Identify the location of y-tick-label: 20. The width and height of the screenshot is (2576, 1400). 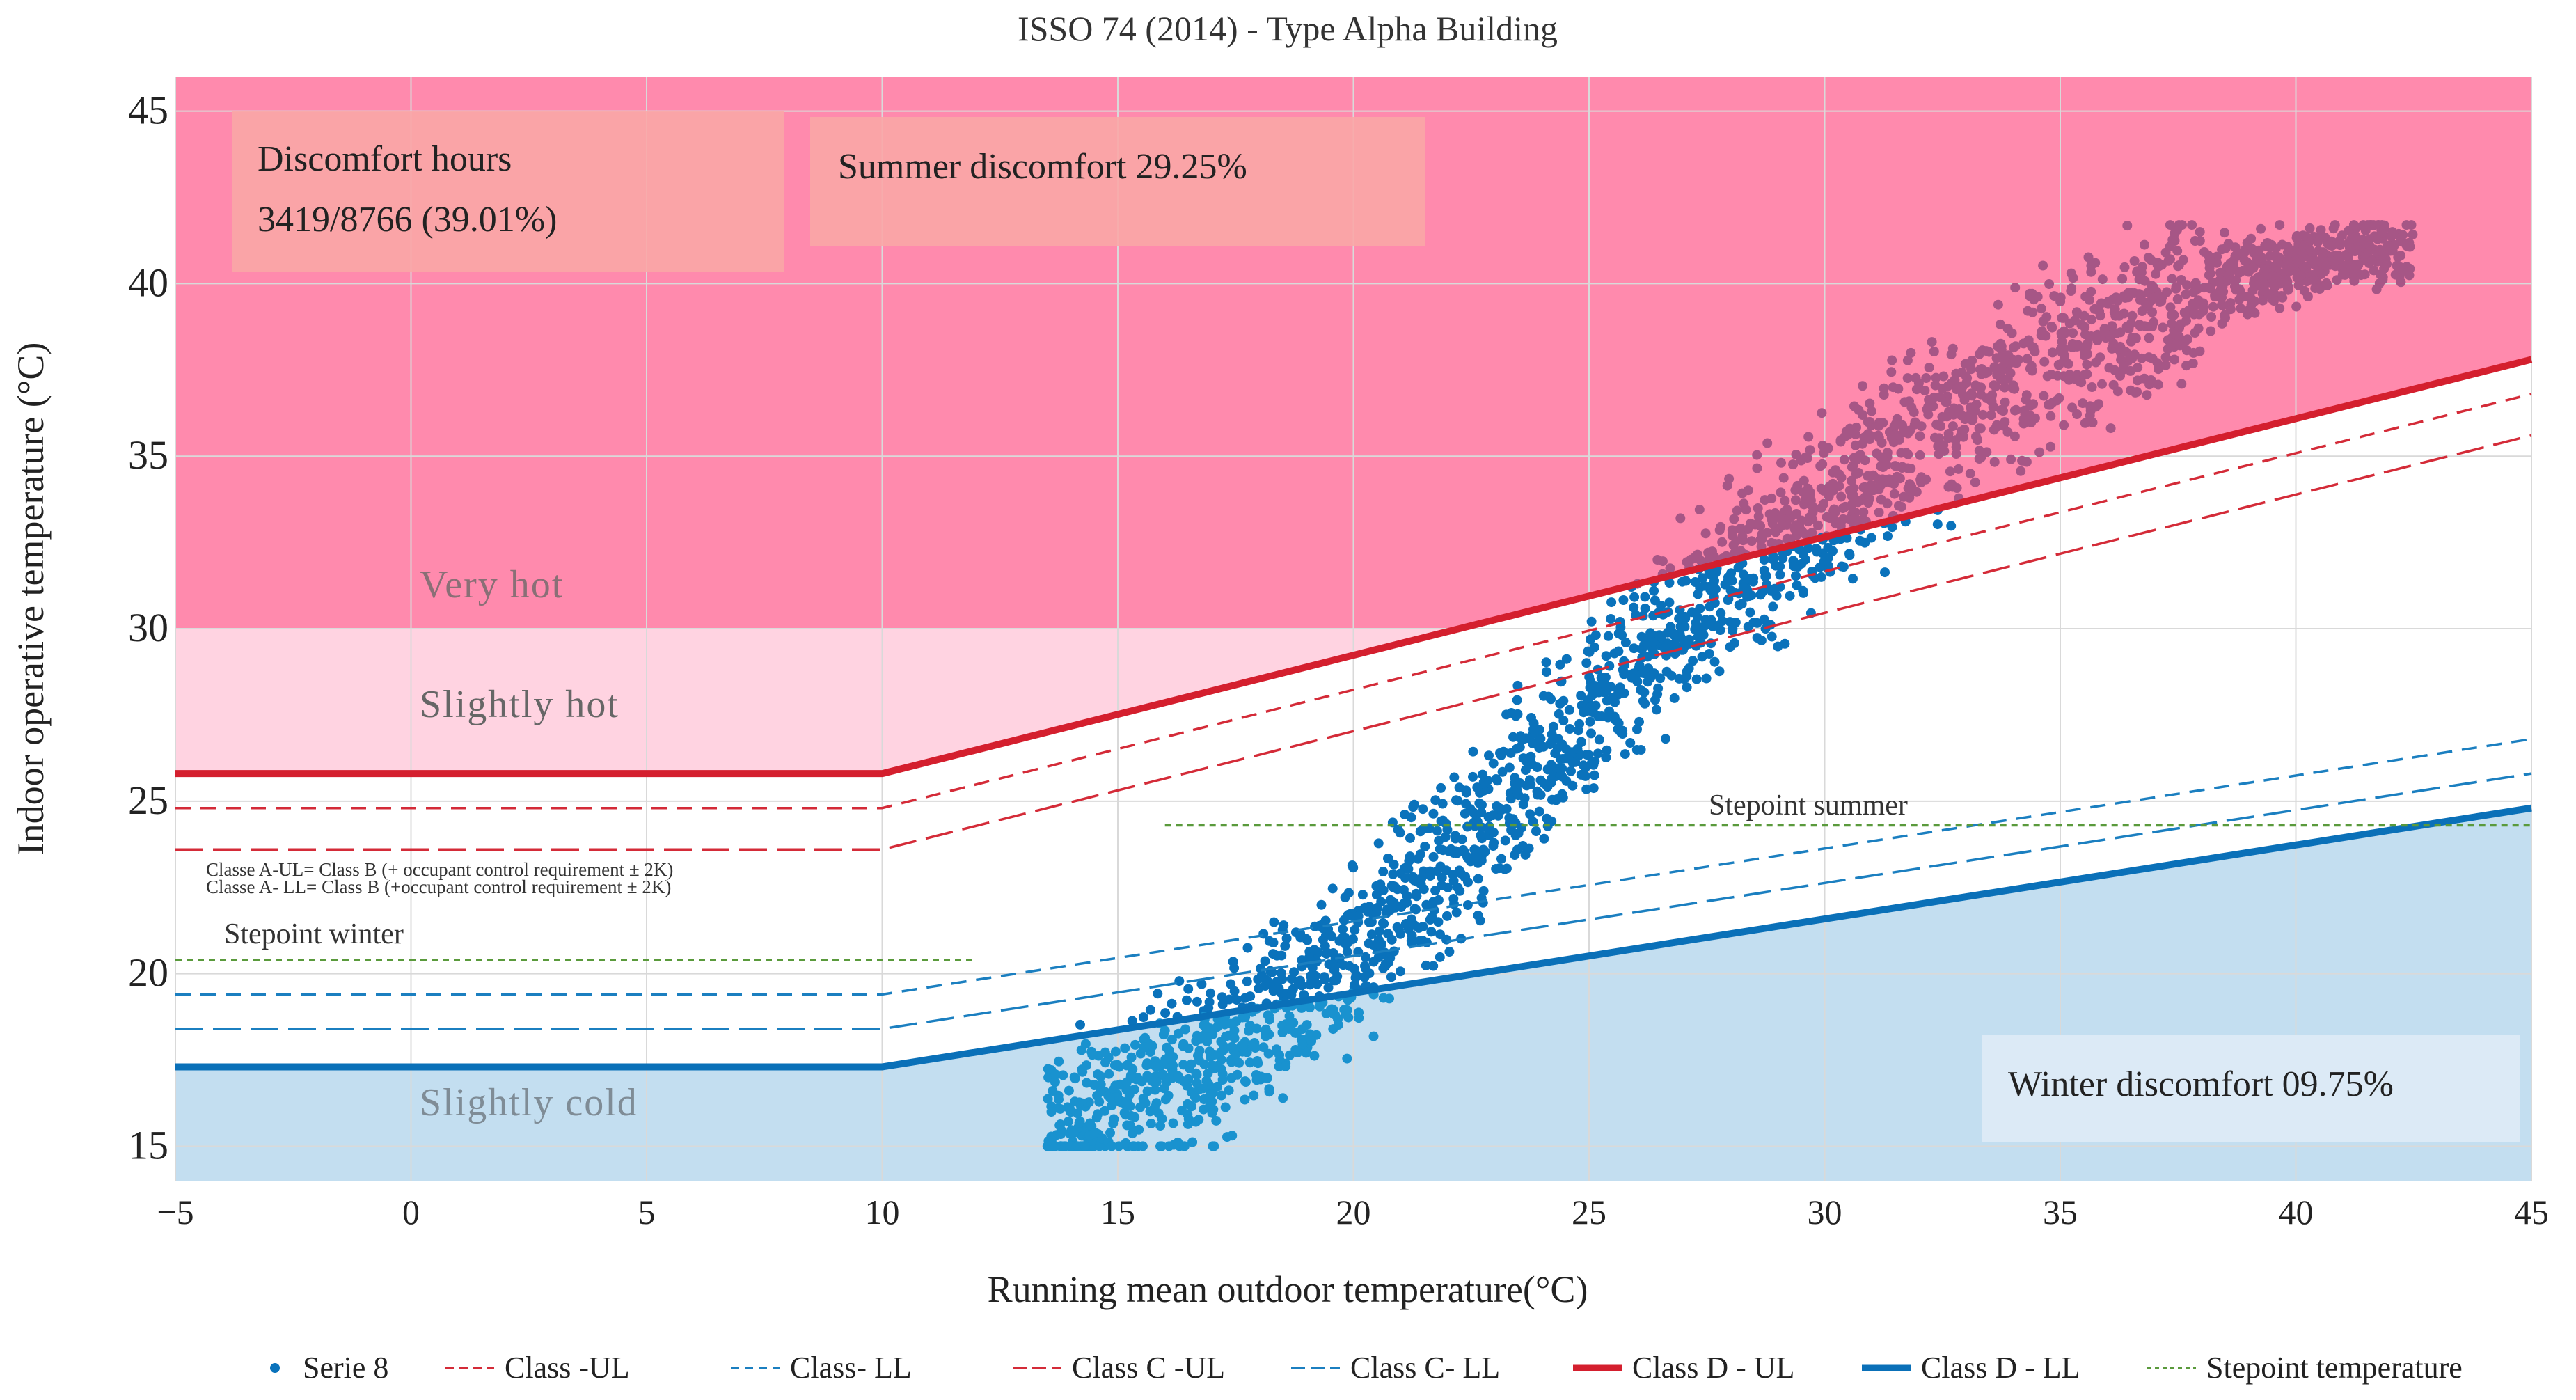
(148, 973).